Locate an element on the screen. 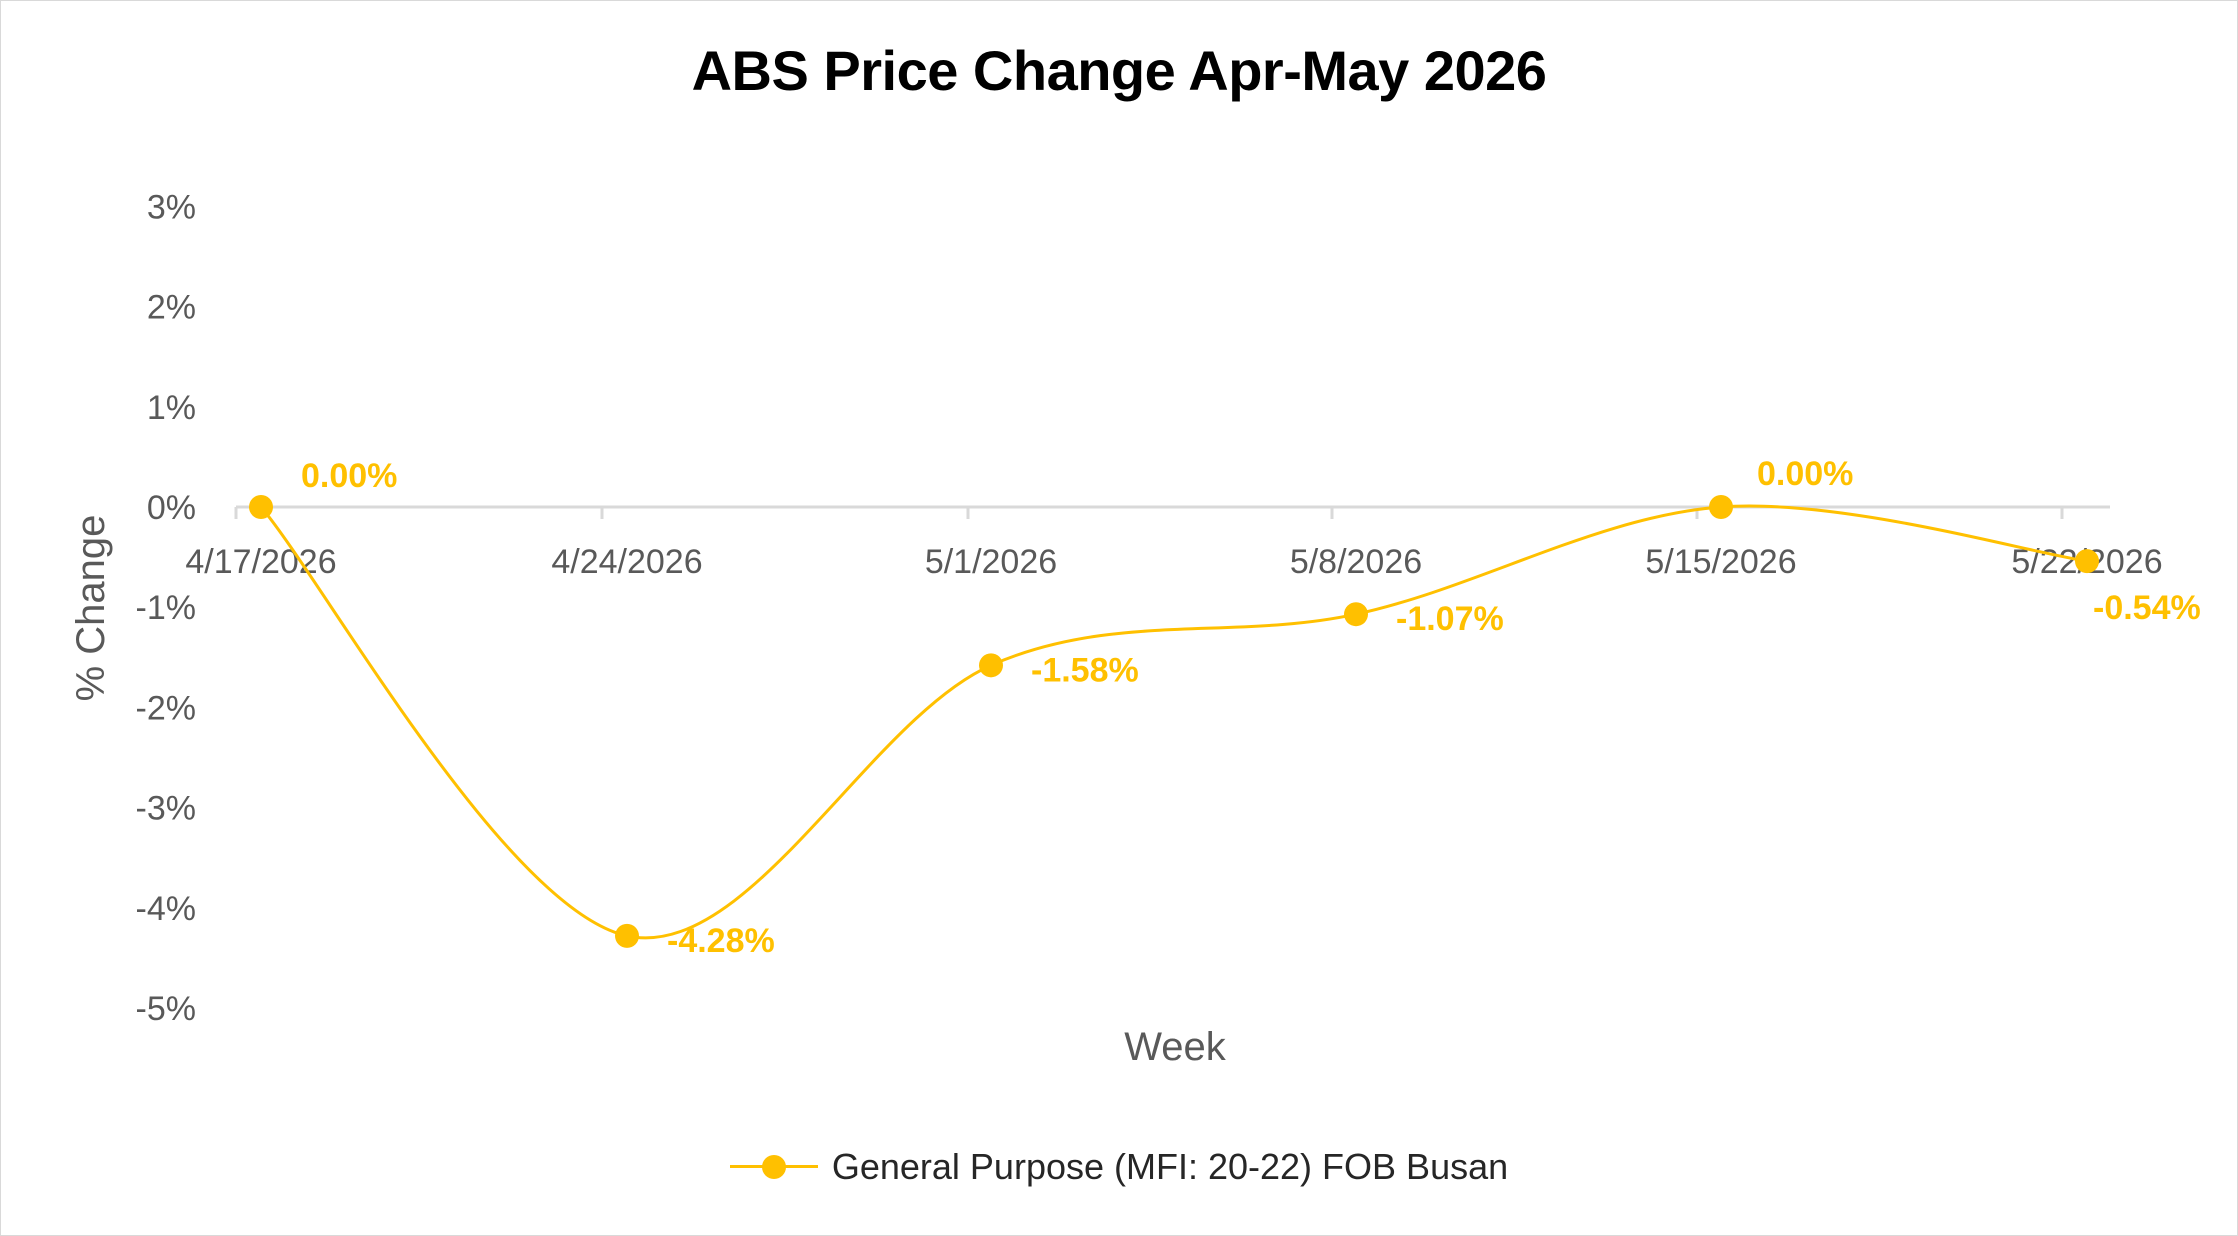  x-tick-label: 4/17/2026 is located at coordinates (260, 562).